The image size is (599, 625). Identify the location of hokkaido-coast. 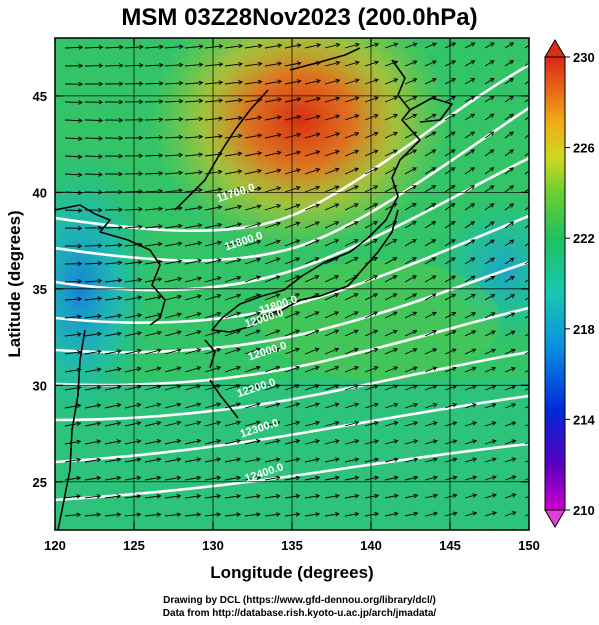
(431, 110).